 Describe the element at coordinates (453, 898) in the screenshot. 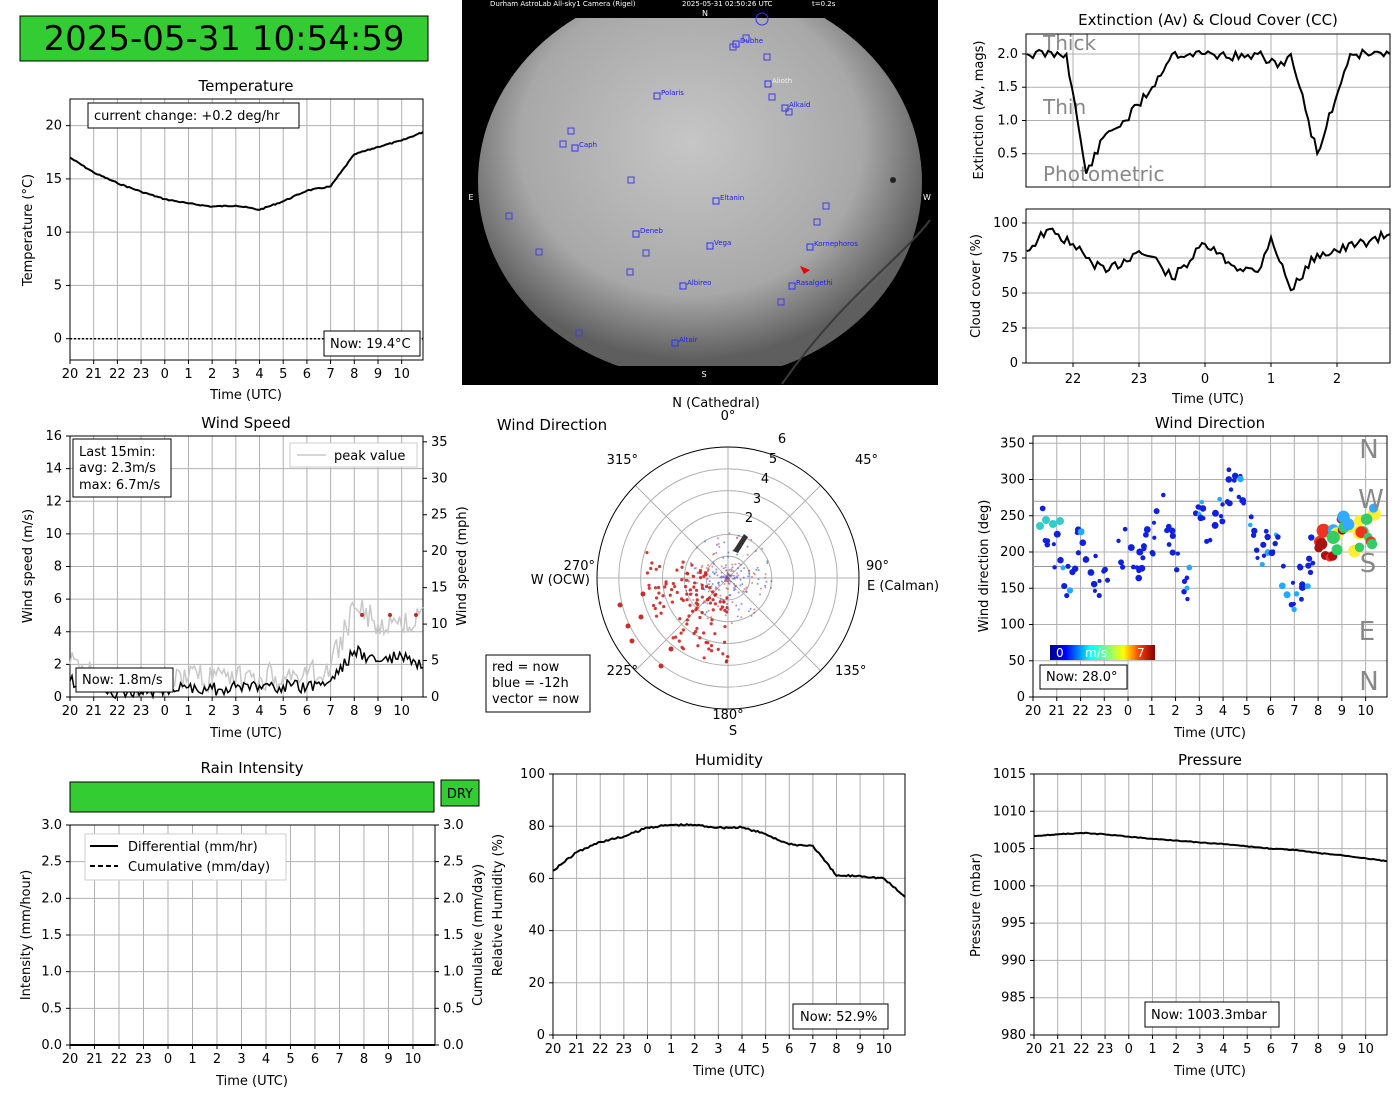

I see `rain-ytick-right-label: 2.0` at that location.